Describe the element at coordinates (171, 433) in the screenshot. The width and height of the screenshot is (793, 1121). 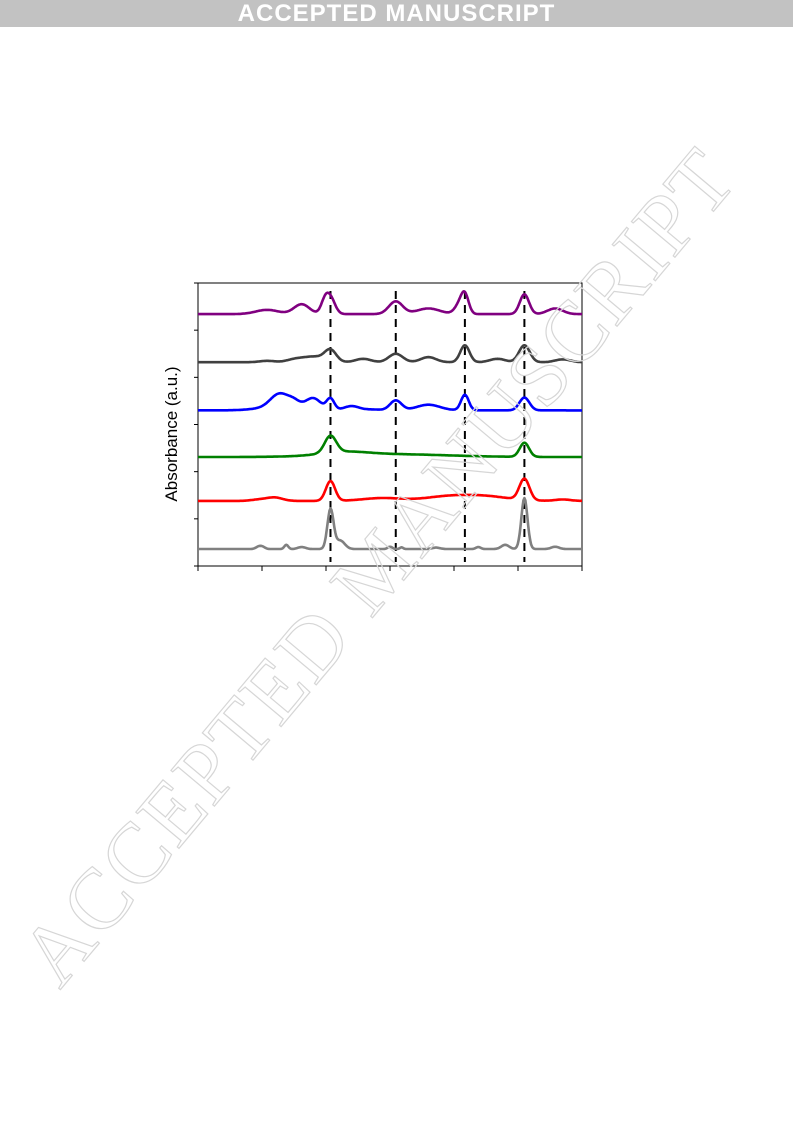
I see `y-axis-label: Absorbance (a.u.)` at that location.